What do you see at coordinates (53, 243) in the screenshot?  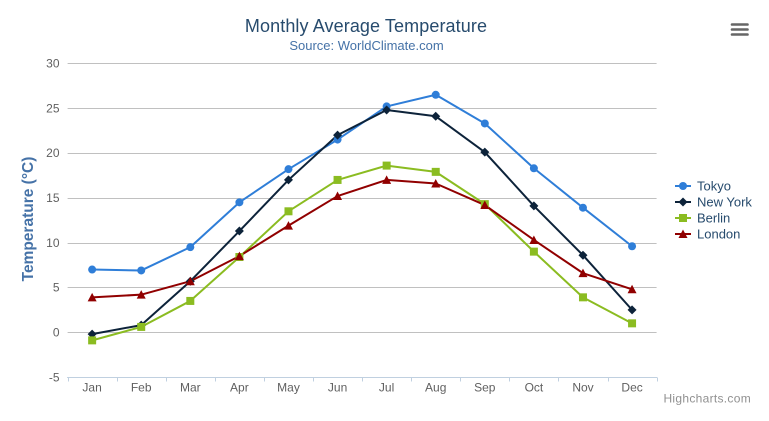 I see `svg-text: 10` at bounding box center [53, 243].